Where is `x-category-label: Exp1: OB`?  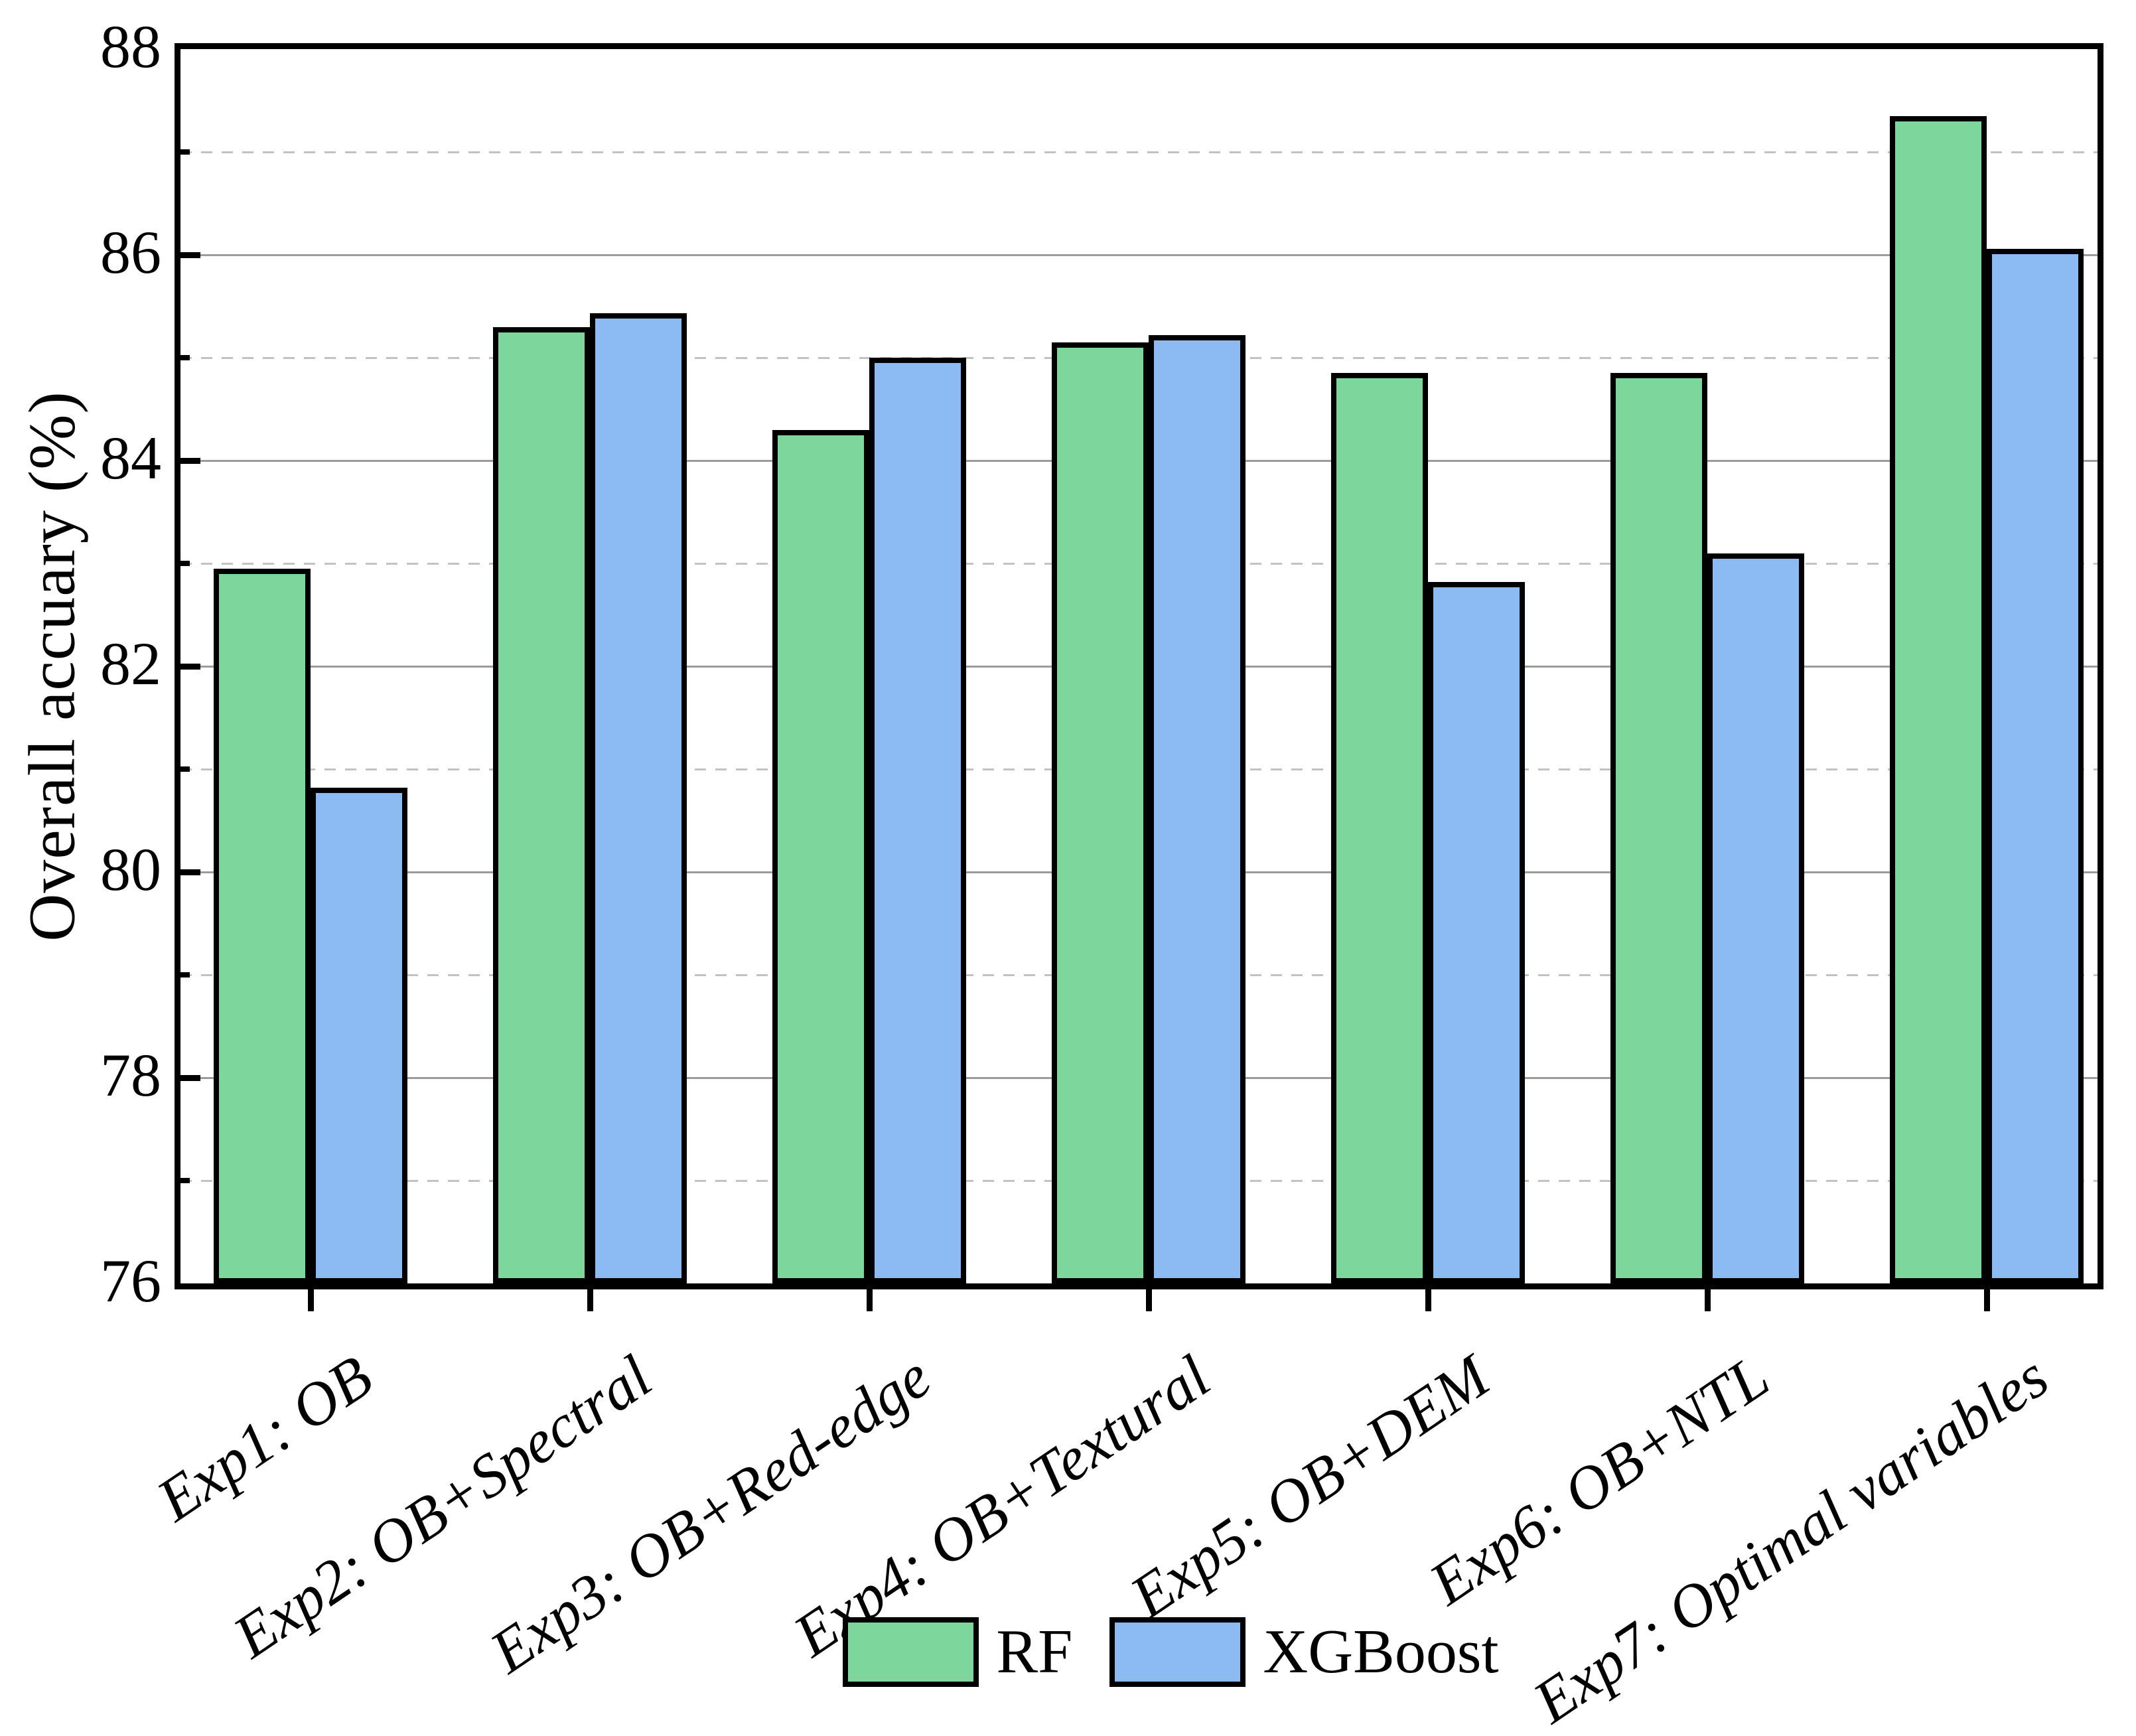 x-category-label: Exp1: OB is located at coordinates (264, 1438).